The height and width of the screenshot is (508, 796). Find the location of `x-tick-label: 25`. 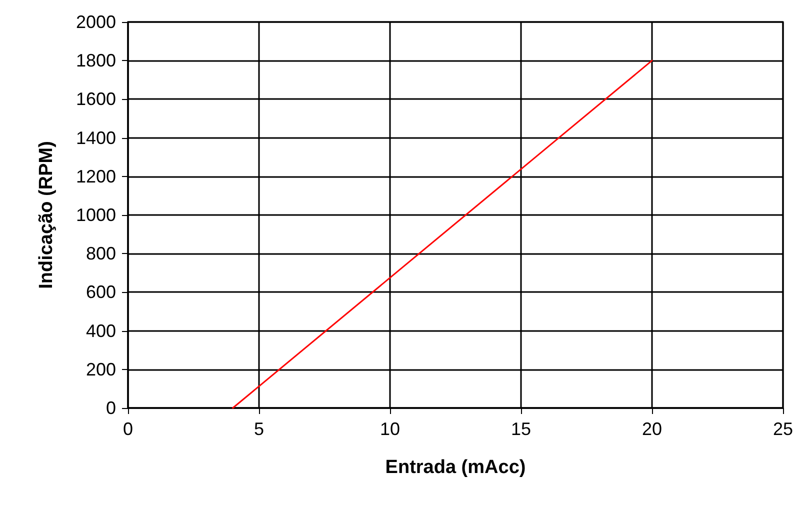

x-tick-label: 25 is located at coordinates (783, 429).